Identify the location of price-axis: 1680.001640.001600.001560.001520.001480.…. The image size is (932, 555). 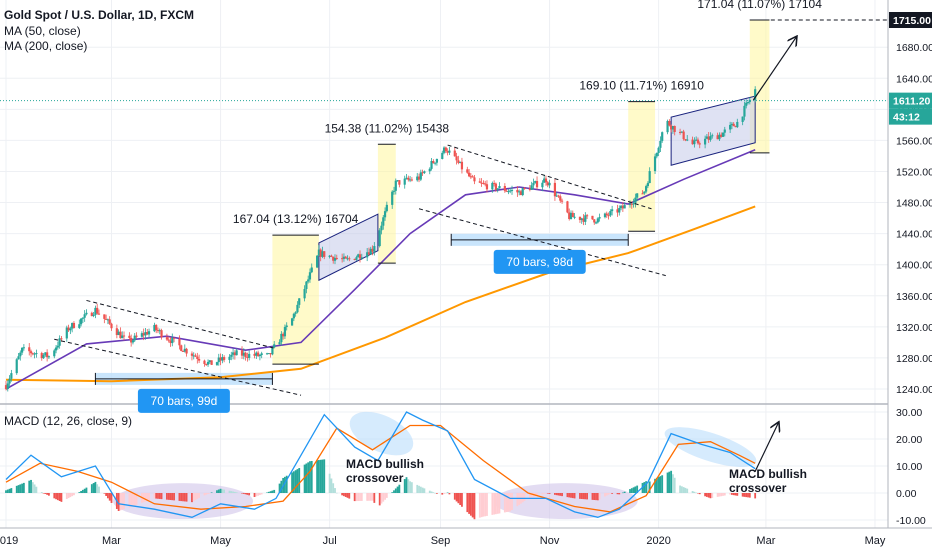
(909, 264).